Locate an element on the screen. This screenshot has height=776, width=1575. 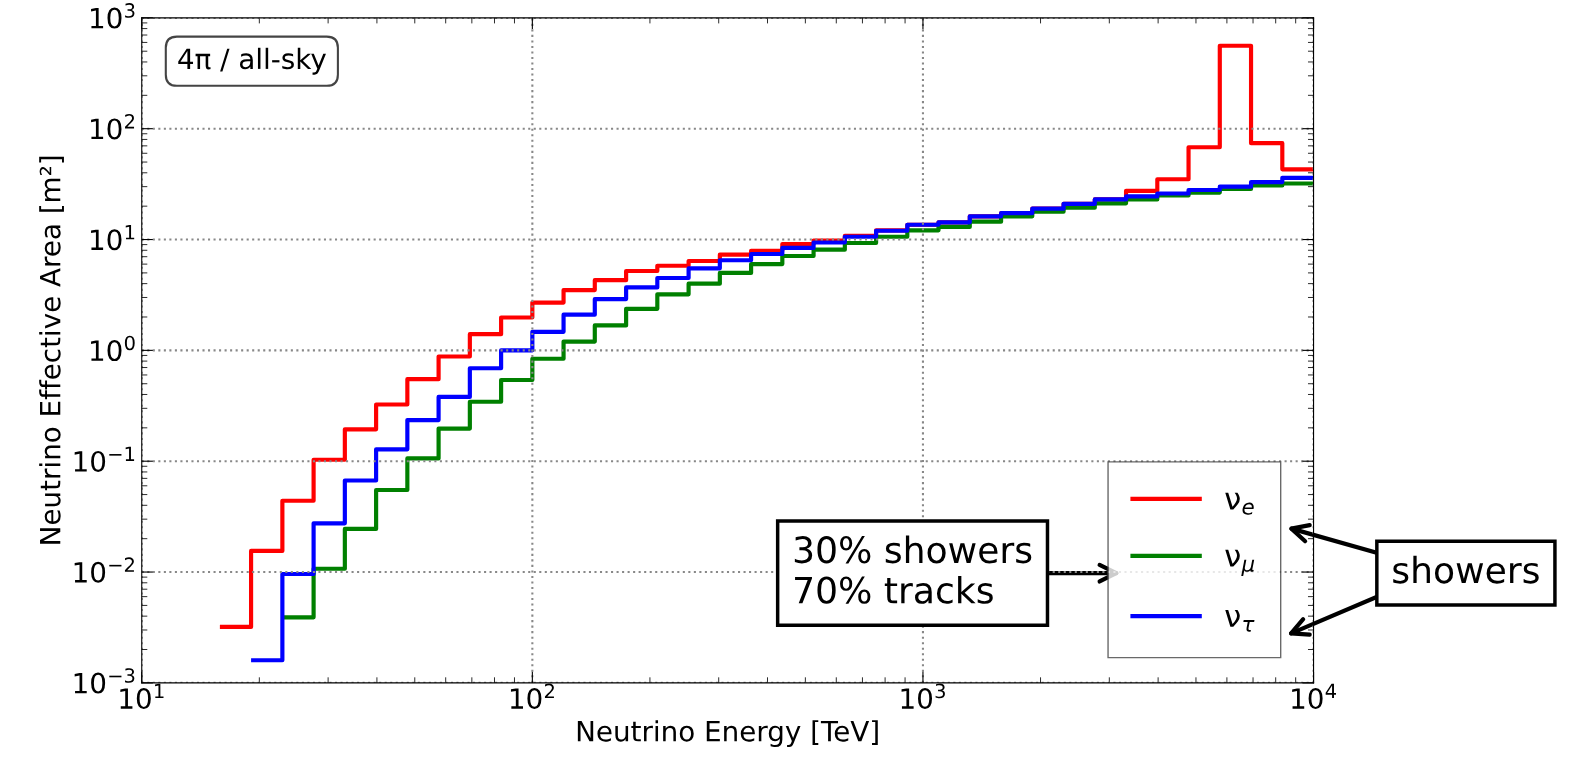
annotation: 4π / all-sky is located at coordinates (252, 61).